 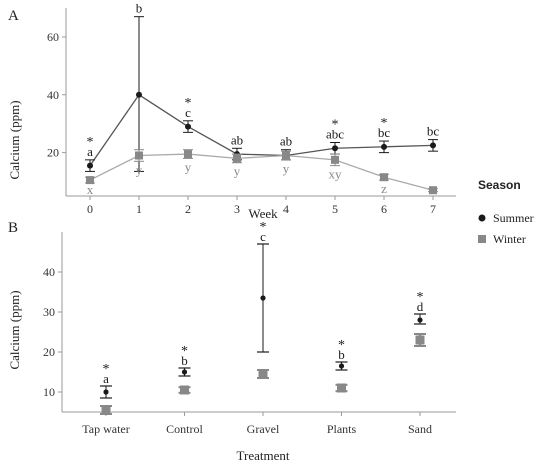 I want to click on panel-a-x-tick-label: 0, so click(x=90, y=209).